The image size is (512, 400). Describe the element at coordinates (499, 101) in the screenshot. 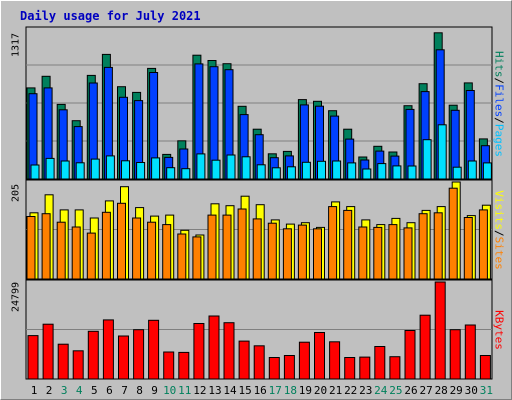

I see `legend-files: Files` at that location.